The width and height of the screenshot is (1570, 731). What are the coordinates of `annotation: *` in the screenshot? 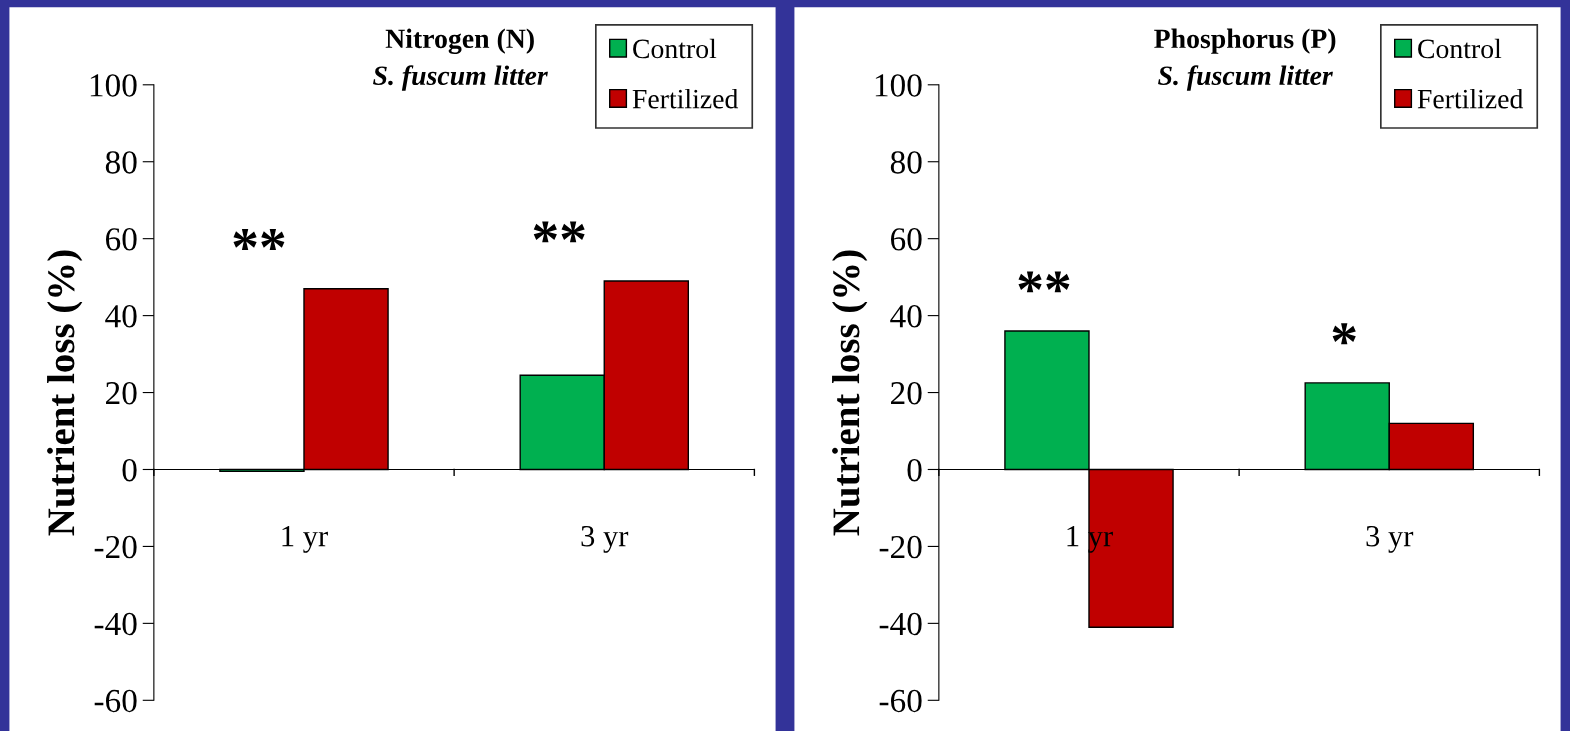 It's located at (1344, 334).